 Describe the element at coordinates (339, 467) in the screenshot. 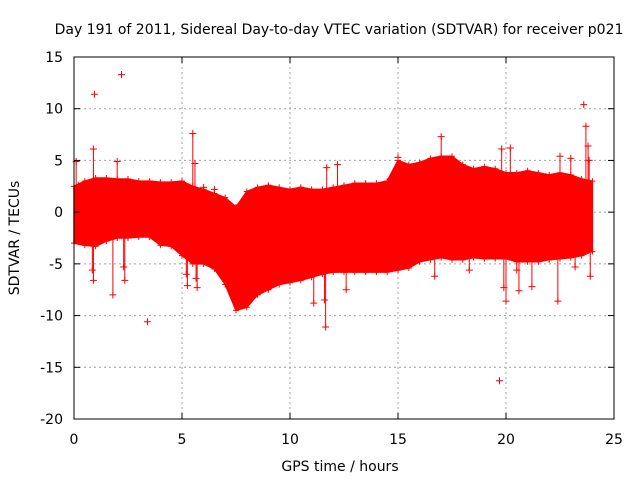

I see `x-axis-label: GPS time / hours` at that location.